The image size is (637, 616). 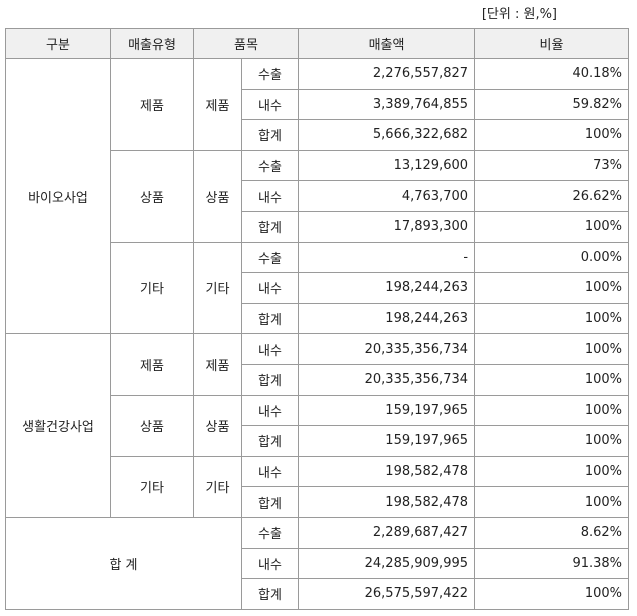 I want to click on amount: 26,575,597,422, so click(x=387, y=594).